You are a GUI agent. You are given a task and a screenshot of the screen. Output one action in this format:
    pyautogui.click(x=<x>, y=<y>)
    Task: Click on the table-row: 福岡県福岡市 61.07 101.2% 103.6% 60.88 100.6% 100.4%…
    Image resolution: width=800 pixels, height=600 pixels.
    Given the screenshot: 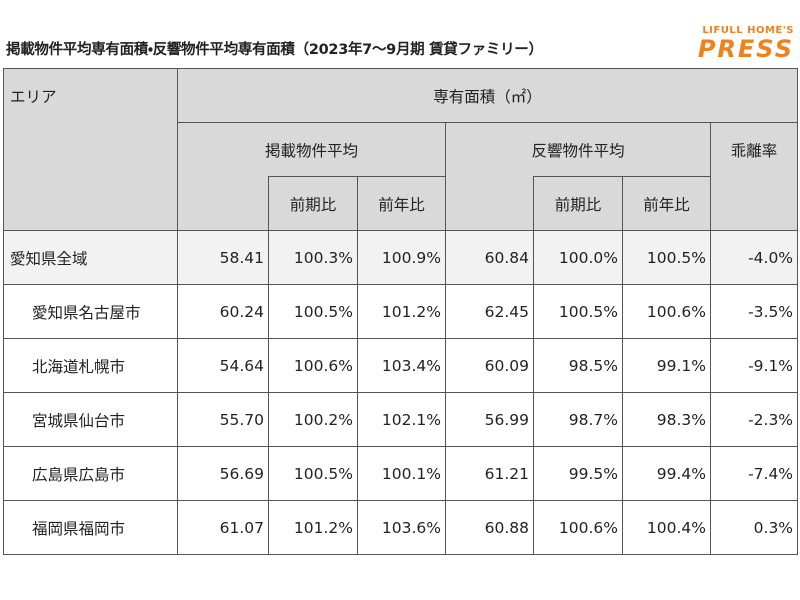 What is the action you would take?
    pyautogui.click(x=401, y=527)
    